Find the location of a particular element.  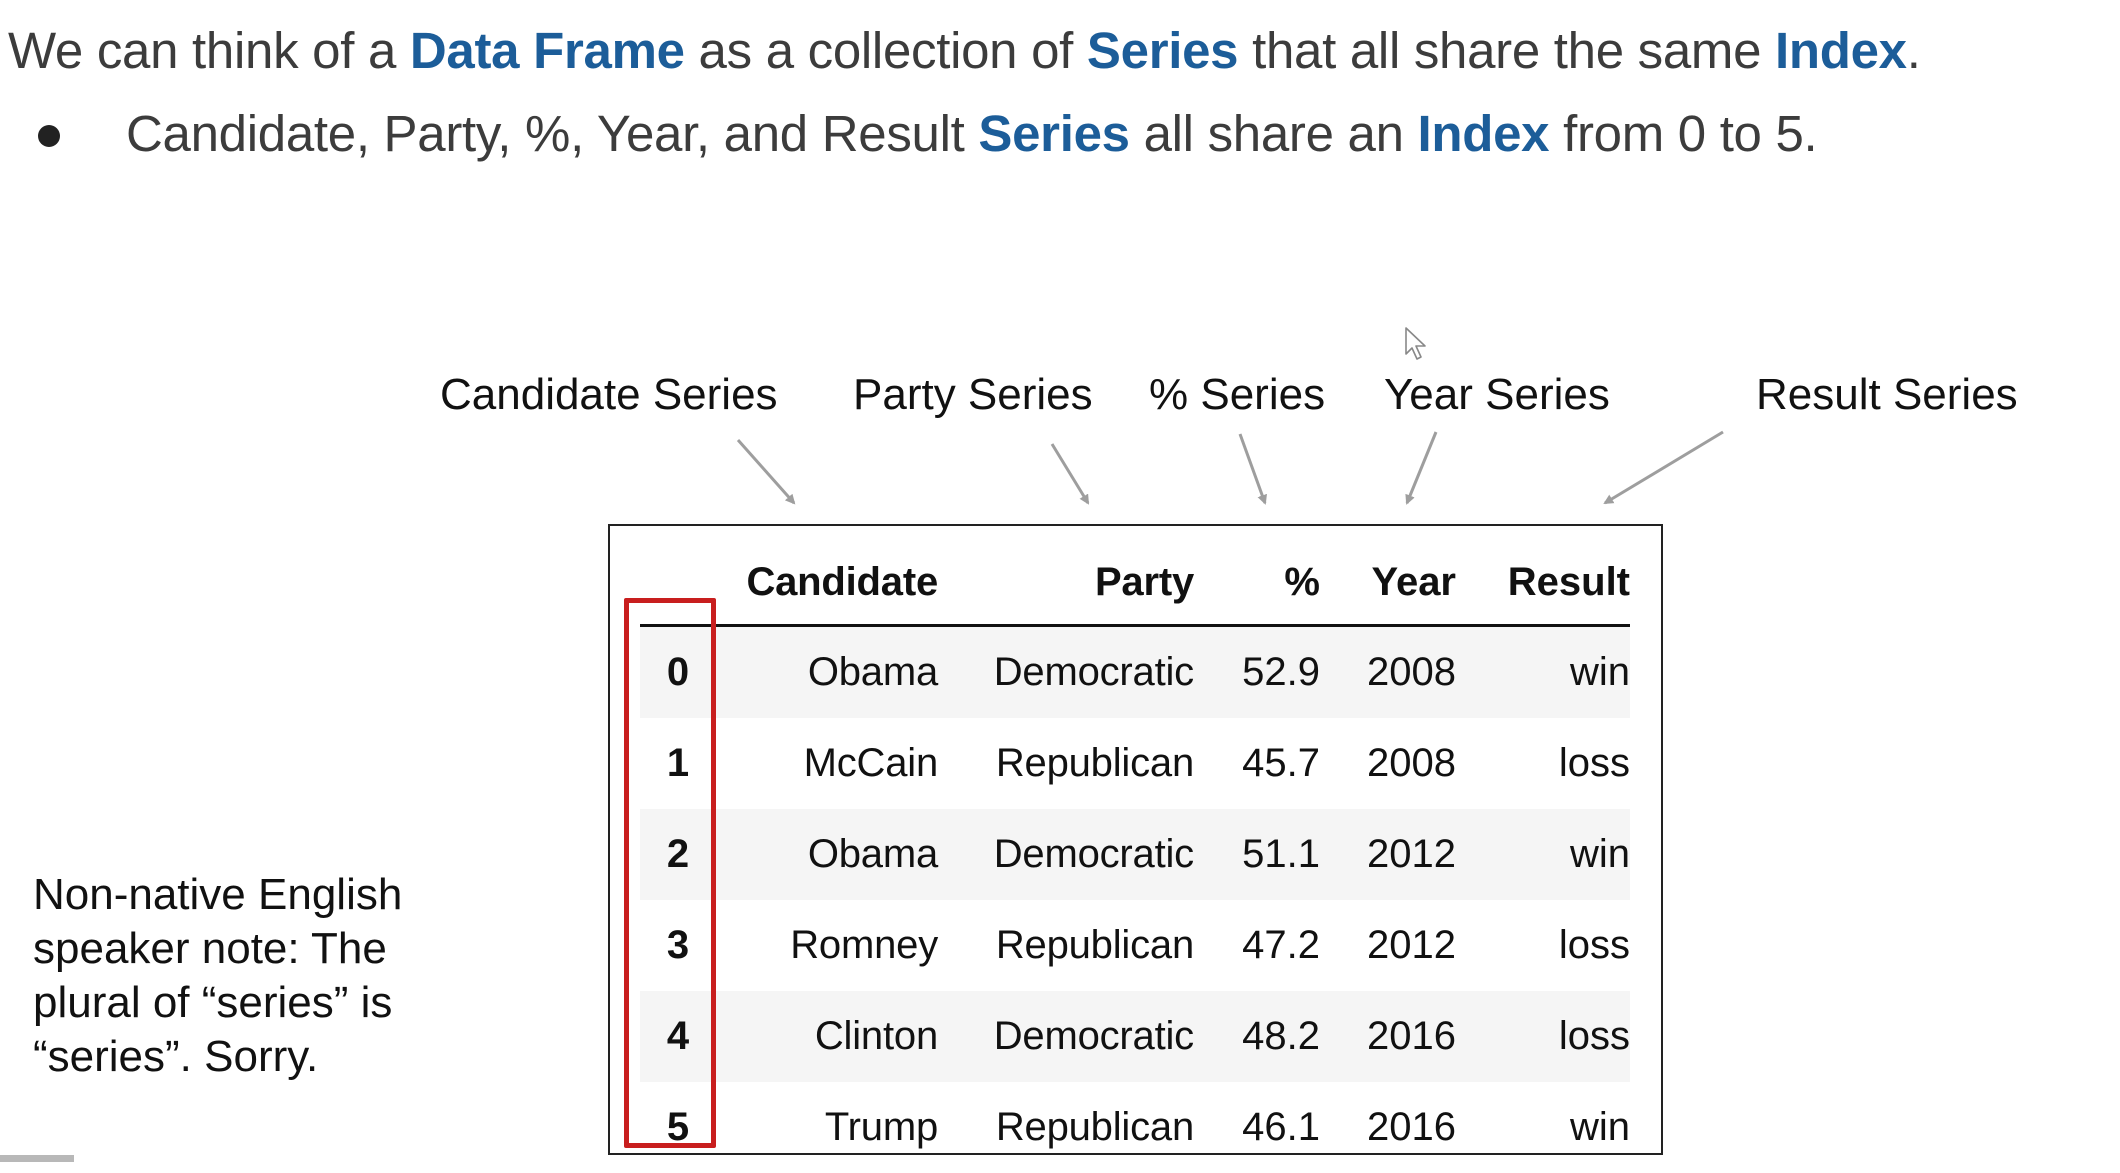

table-row: 0 Obama Democratic 52.9 2008 win is located at coordinates (1135, 671).